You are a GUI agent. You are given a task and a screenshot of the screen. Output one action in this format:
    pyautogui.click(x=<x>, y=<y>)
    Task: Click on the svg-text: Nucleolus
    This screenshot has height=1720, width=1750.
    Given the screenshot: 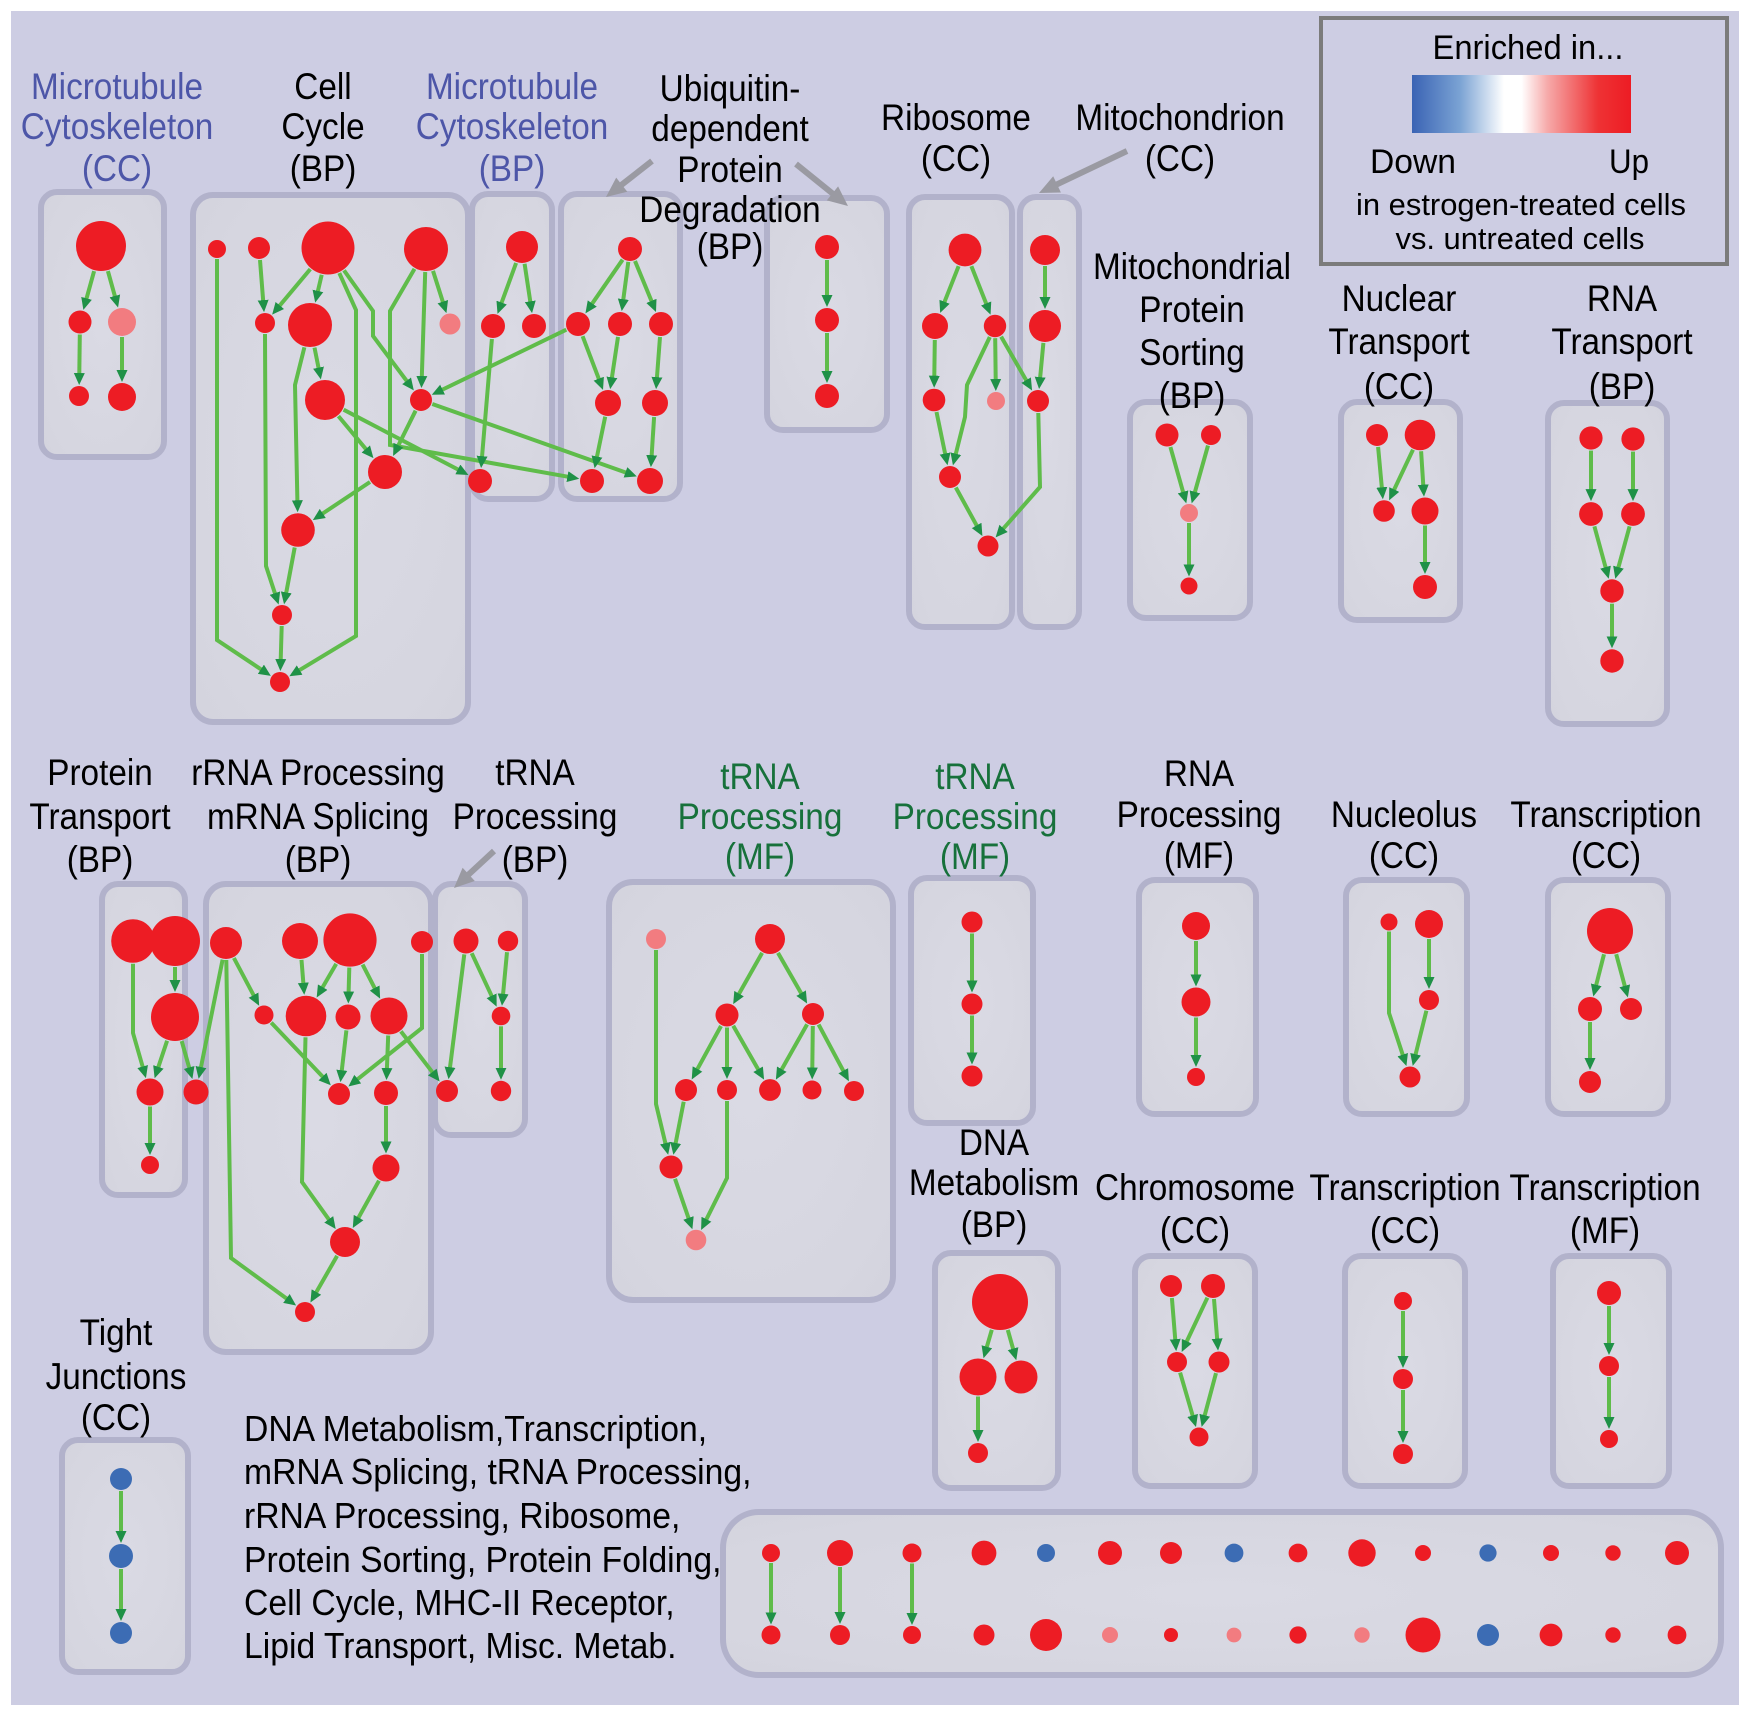 What is the action you would take?
    pyautogui.click(x=1404, y=814)
    